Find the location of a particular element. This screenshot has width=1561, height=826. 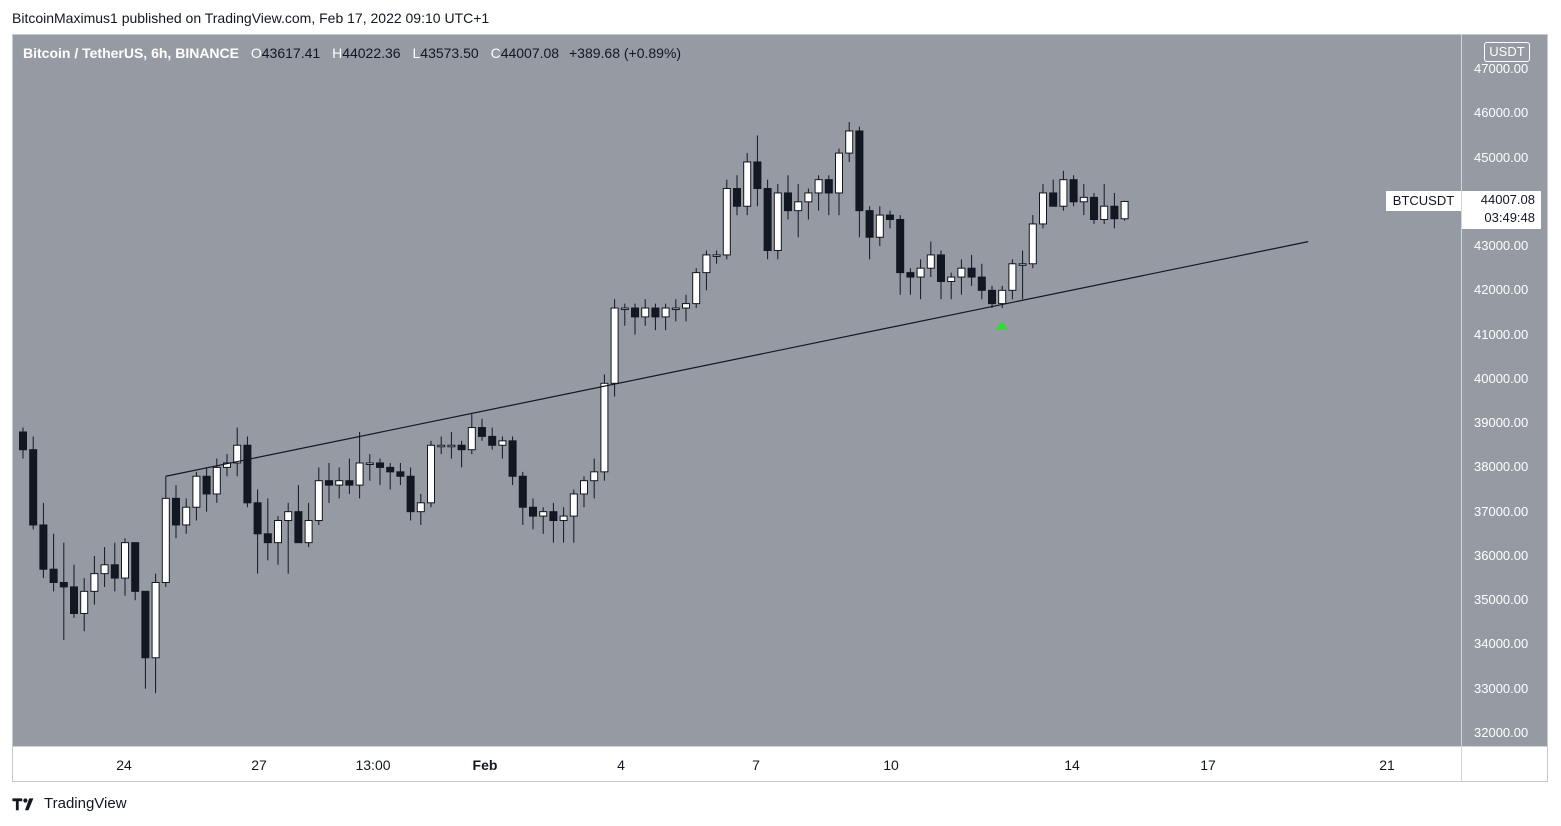

close-value: 44007.08 is located at coordinates (530, 53).